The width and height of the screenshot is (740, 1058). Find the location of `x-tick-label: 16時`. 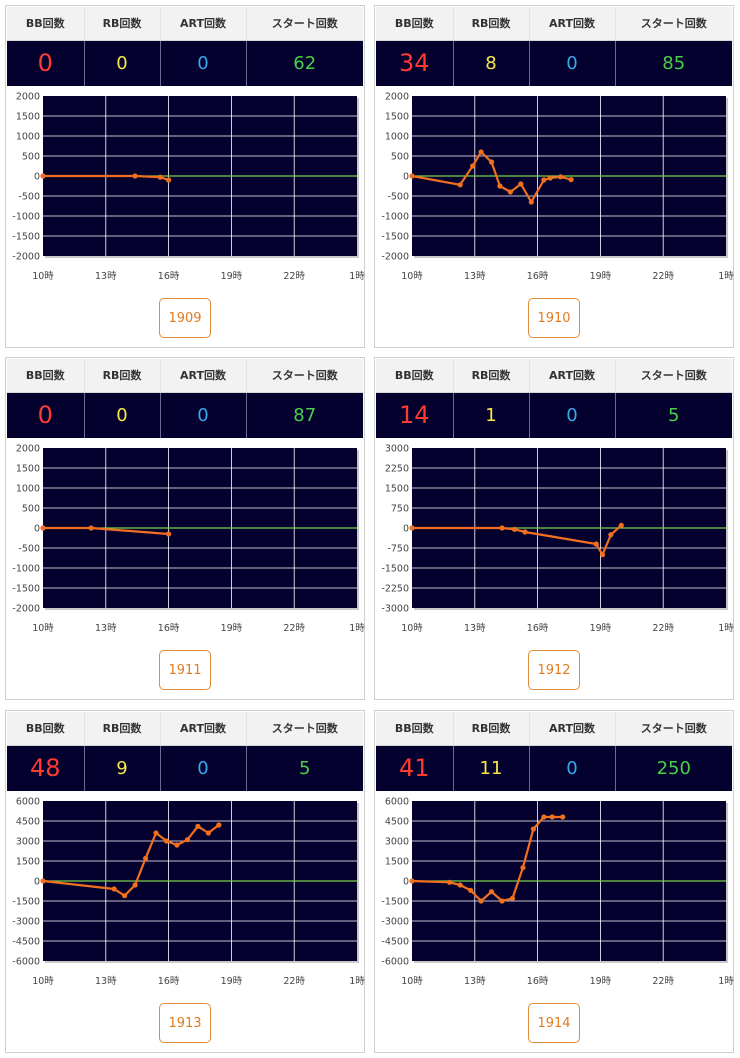

x-tick-label: 16時 is located at coordinates (169, 981).